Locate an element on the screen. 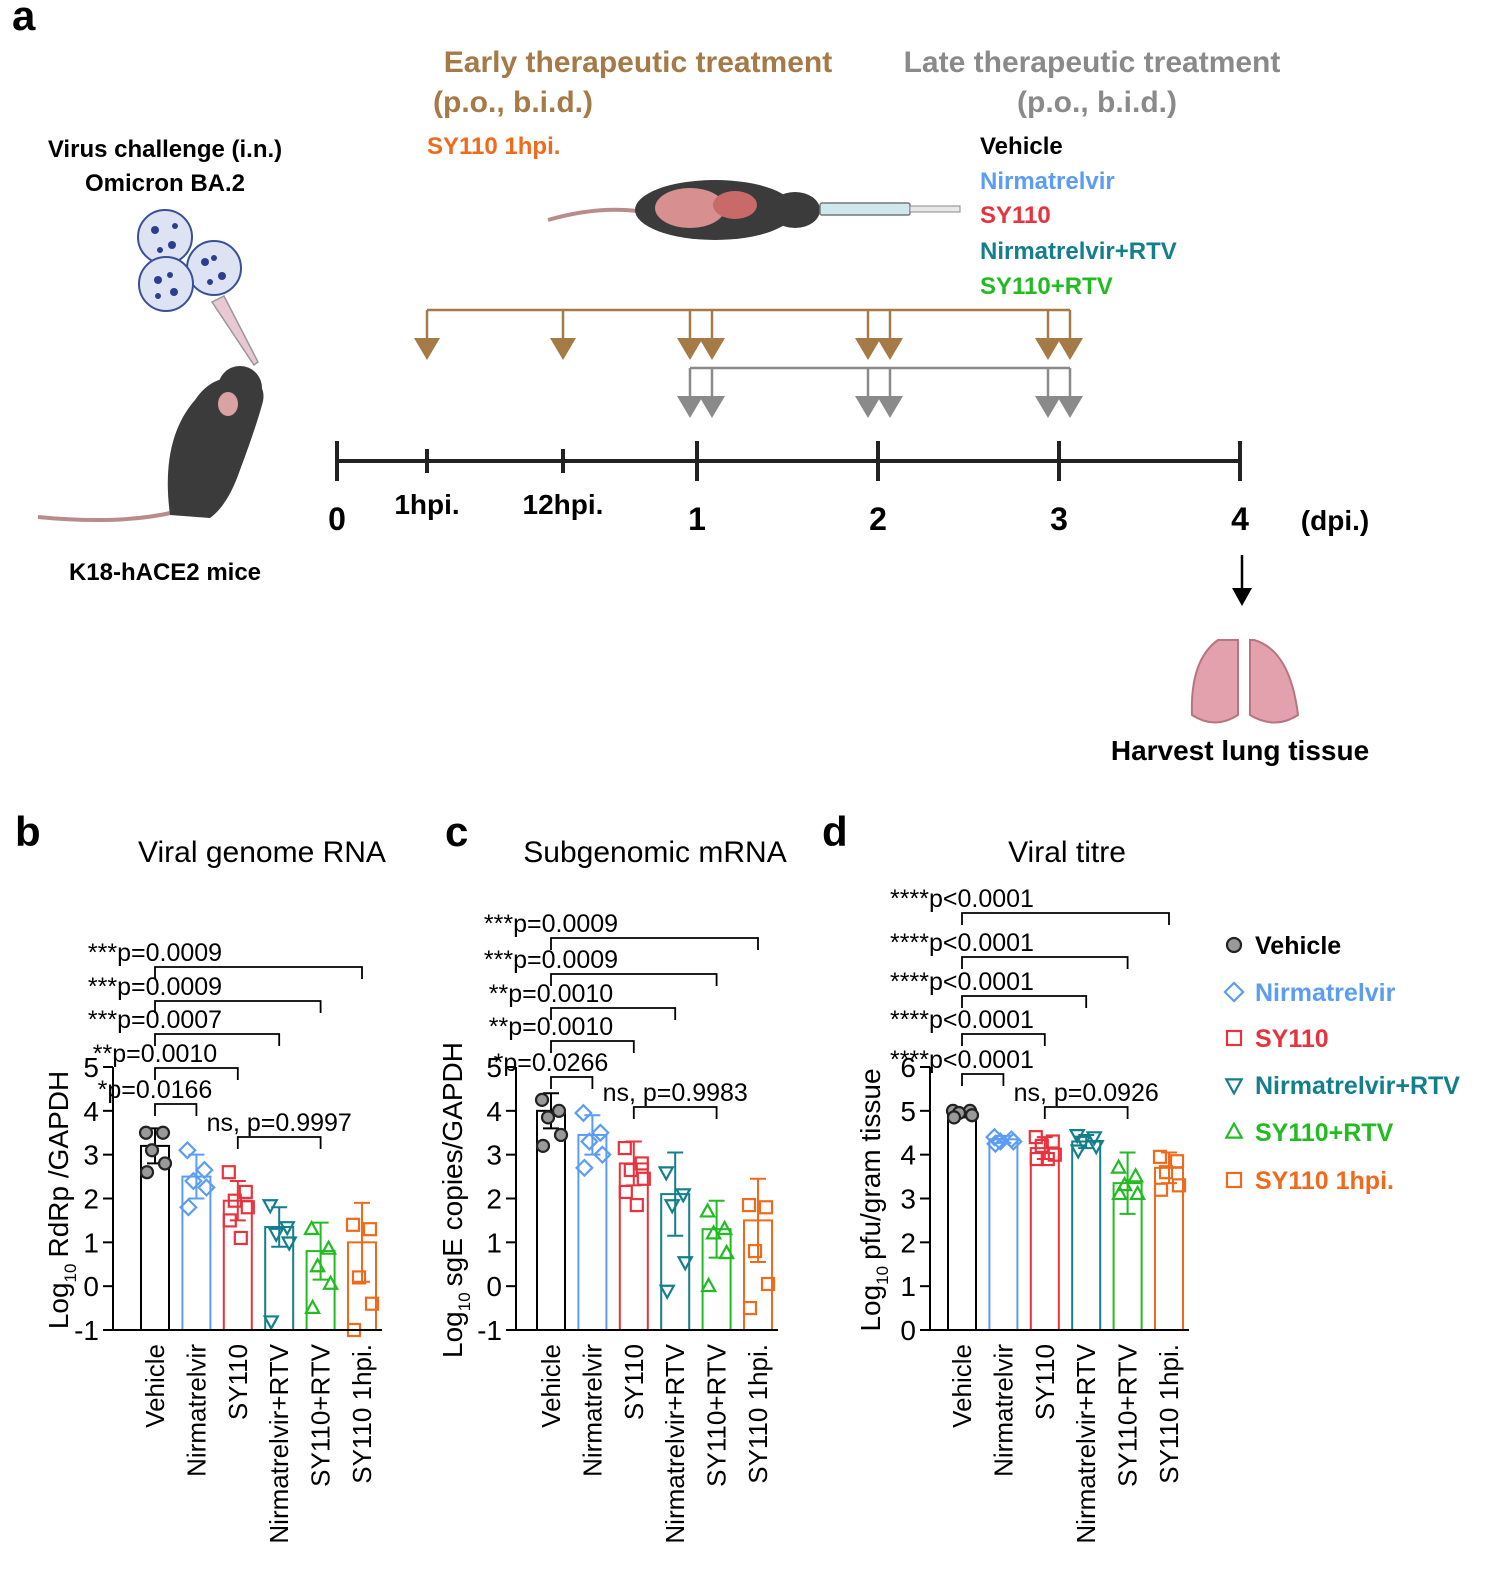 The height and width of the screenshot is (1577, 1495). significance-label: **p=0.0010 is located at coordinates (551, 994).